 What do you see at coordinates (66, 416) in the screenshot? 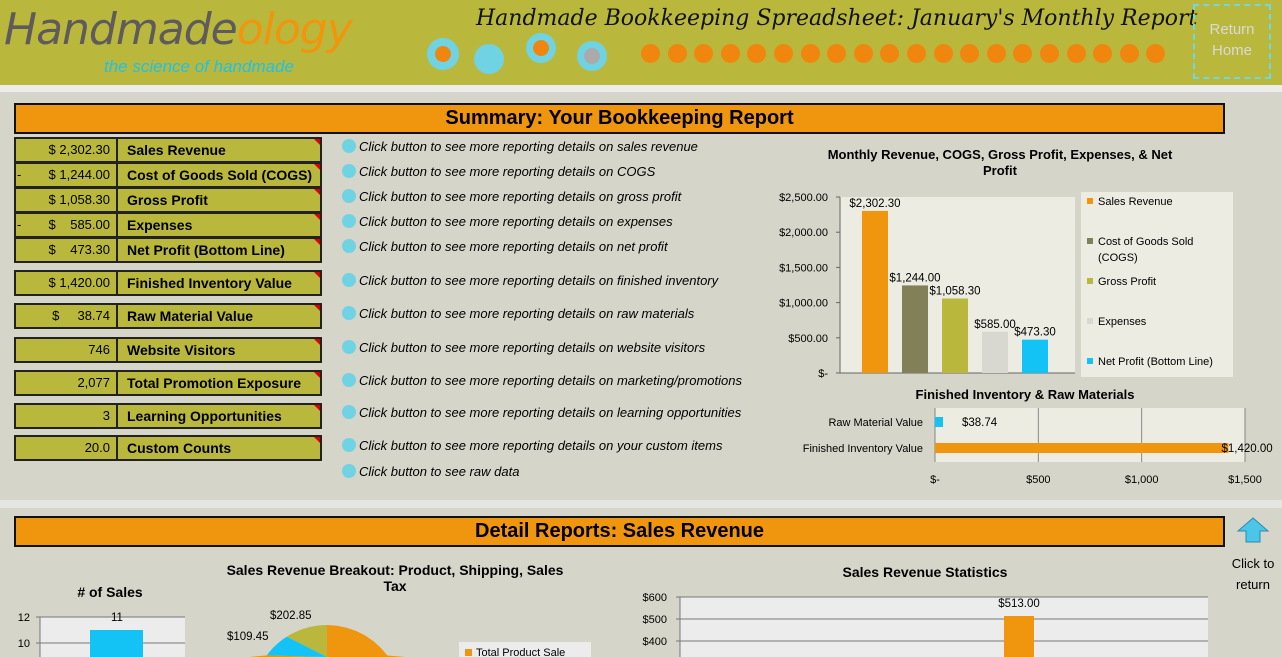
I see `summary-value: 3` at bounding box center [66, 416].